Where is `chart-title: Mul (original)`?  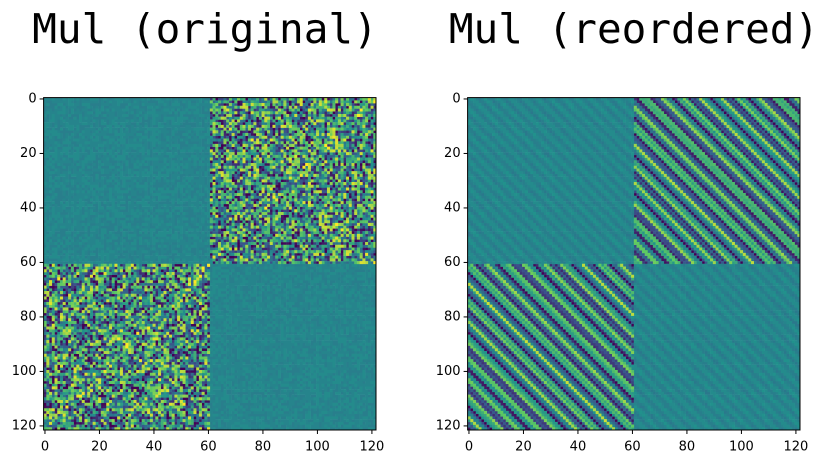
chart-title: Mul (original) is located at coordinates (205, 29).